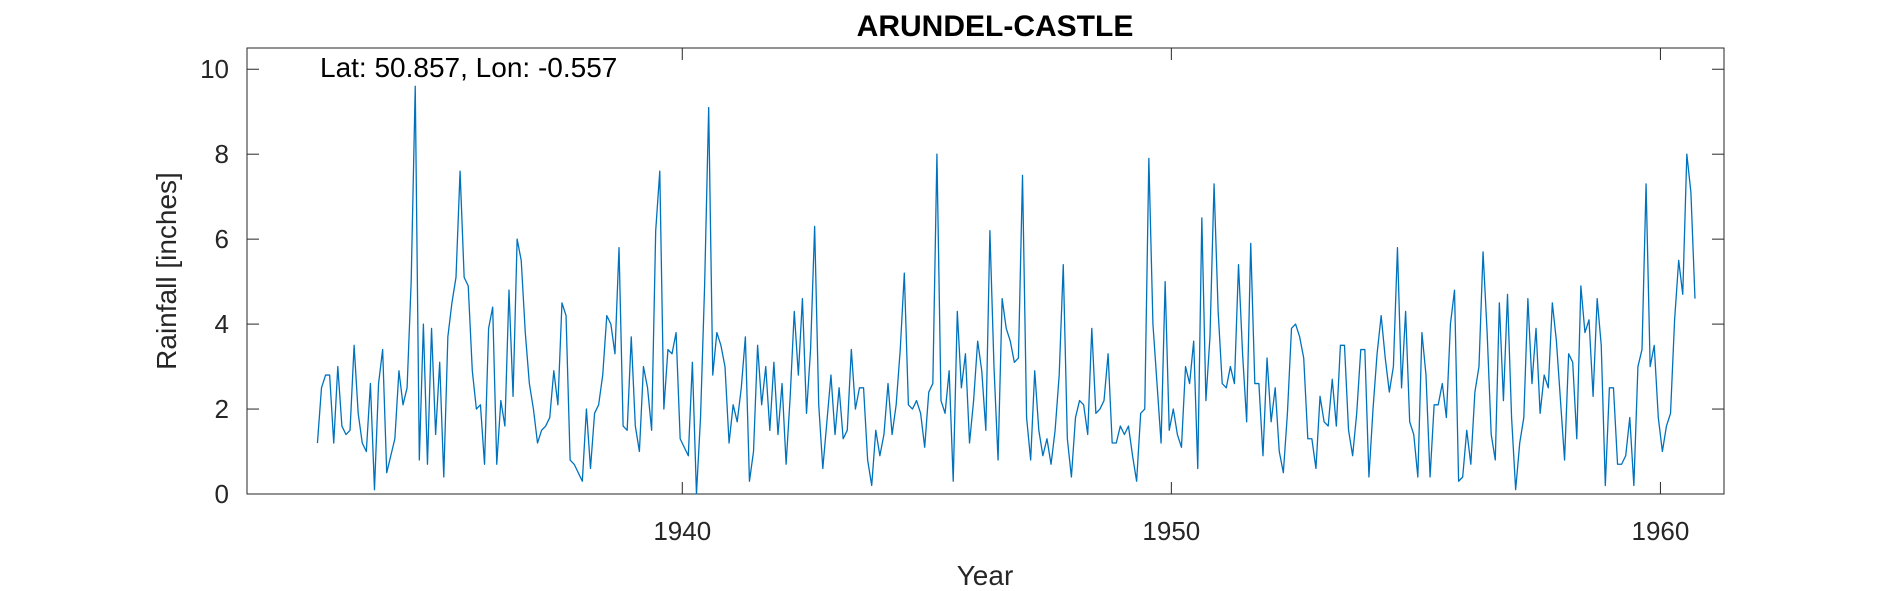  What do you see at coordinates (222, 409) in the screenshot?
I see `y-tick-label: 2` at bounding box center [222, 409].